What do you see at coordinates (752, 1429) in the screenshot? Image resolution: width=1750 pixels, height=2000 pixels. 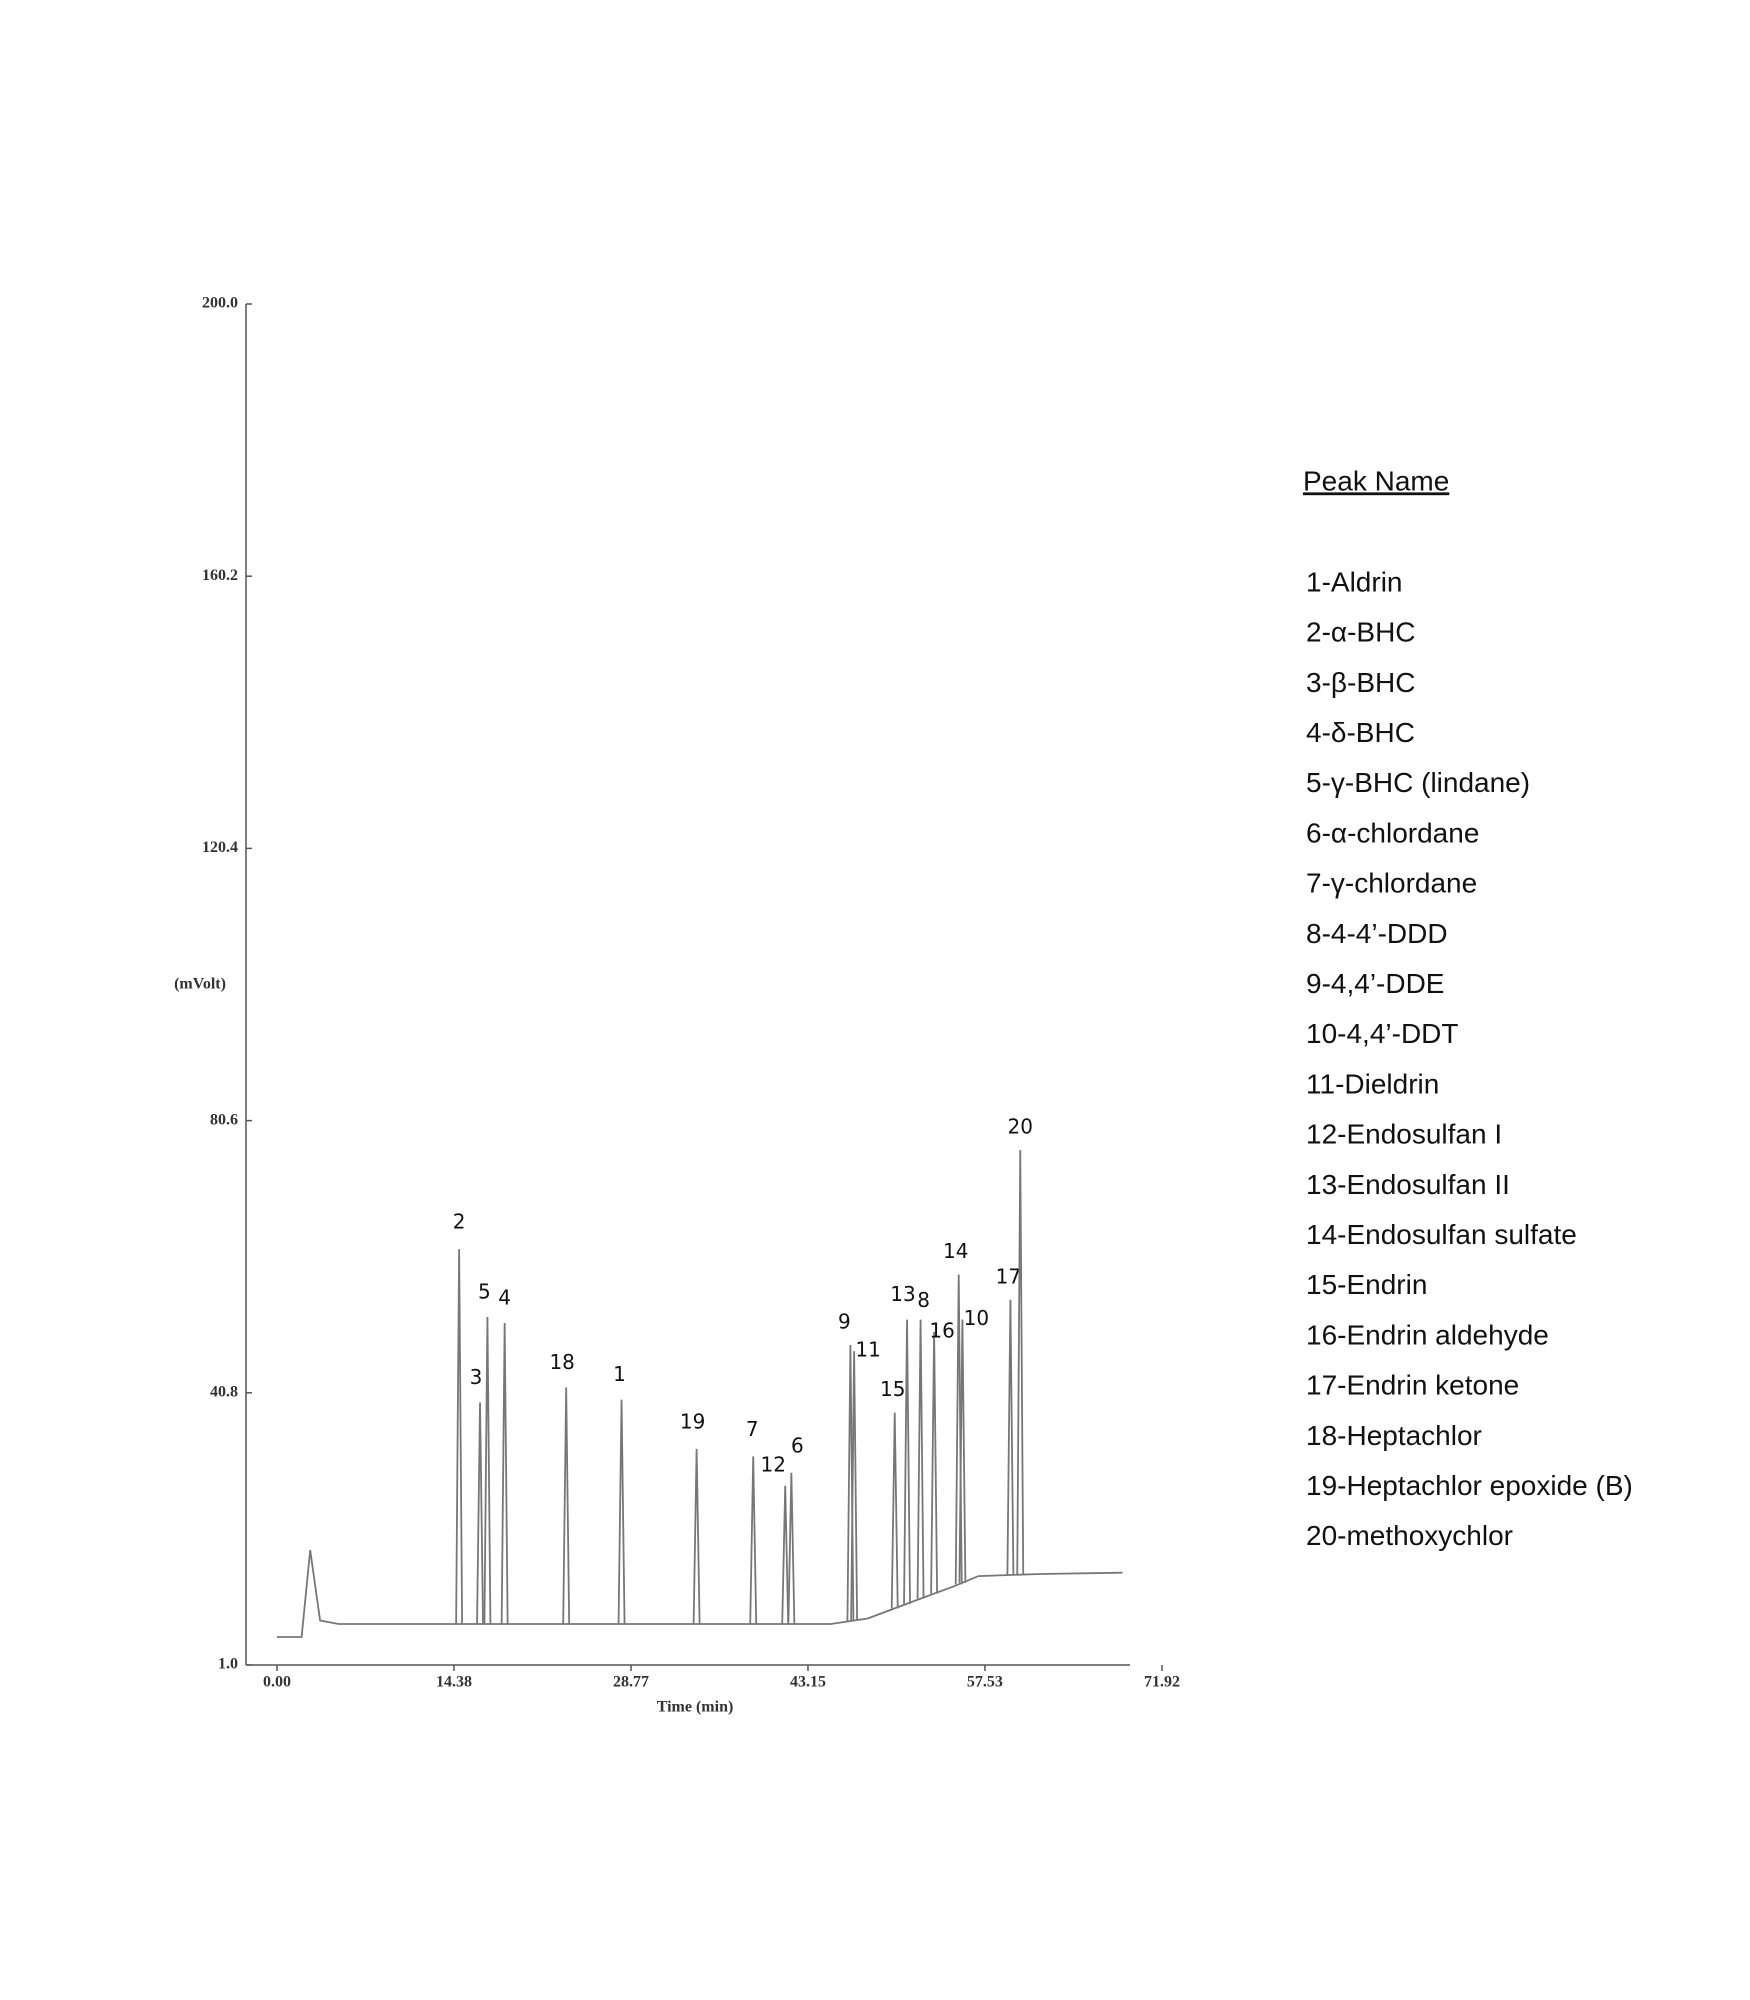 I see `peak-label: 7` at bounding box center [752, 1429].